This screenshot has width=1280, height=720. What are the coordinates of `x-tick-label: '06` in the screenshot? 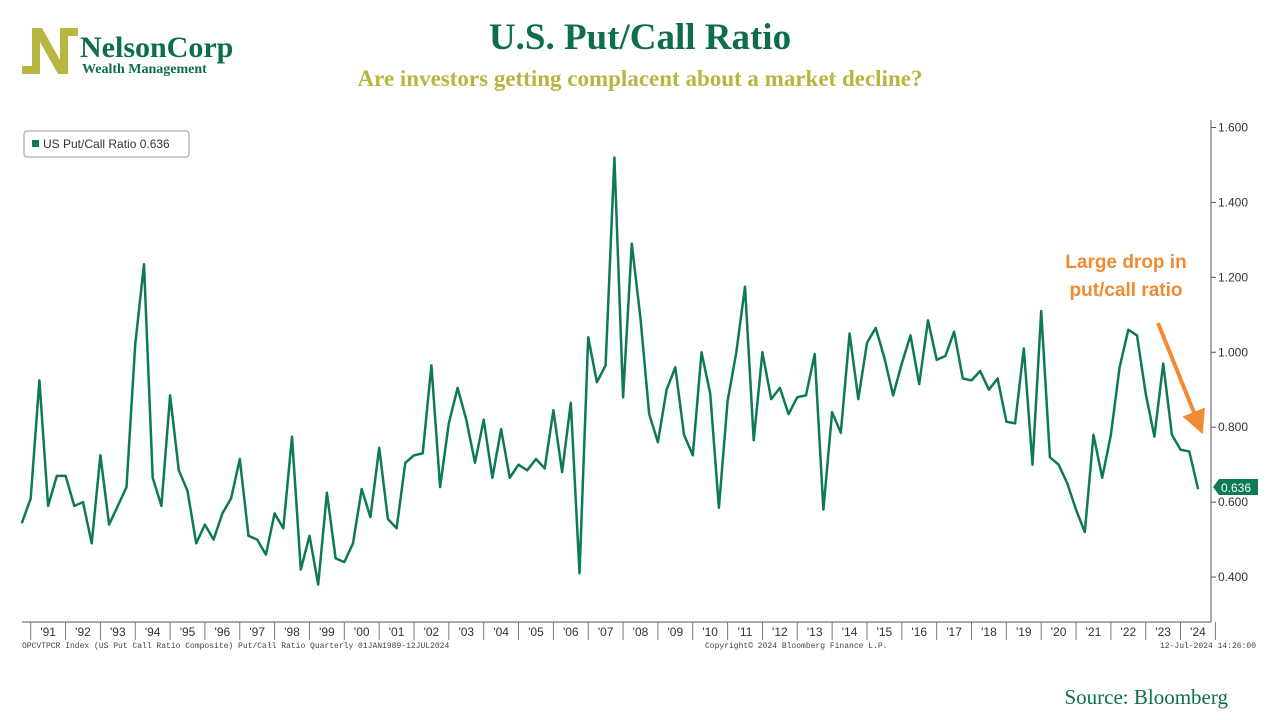 It's located at (571, 632).